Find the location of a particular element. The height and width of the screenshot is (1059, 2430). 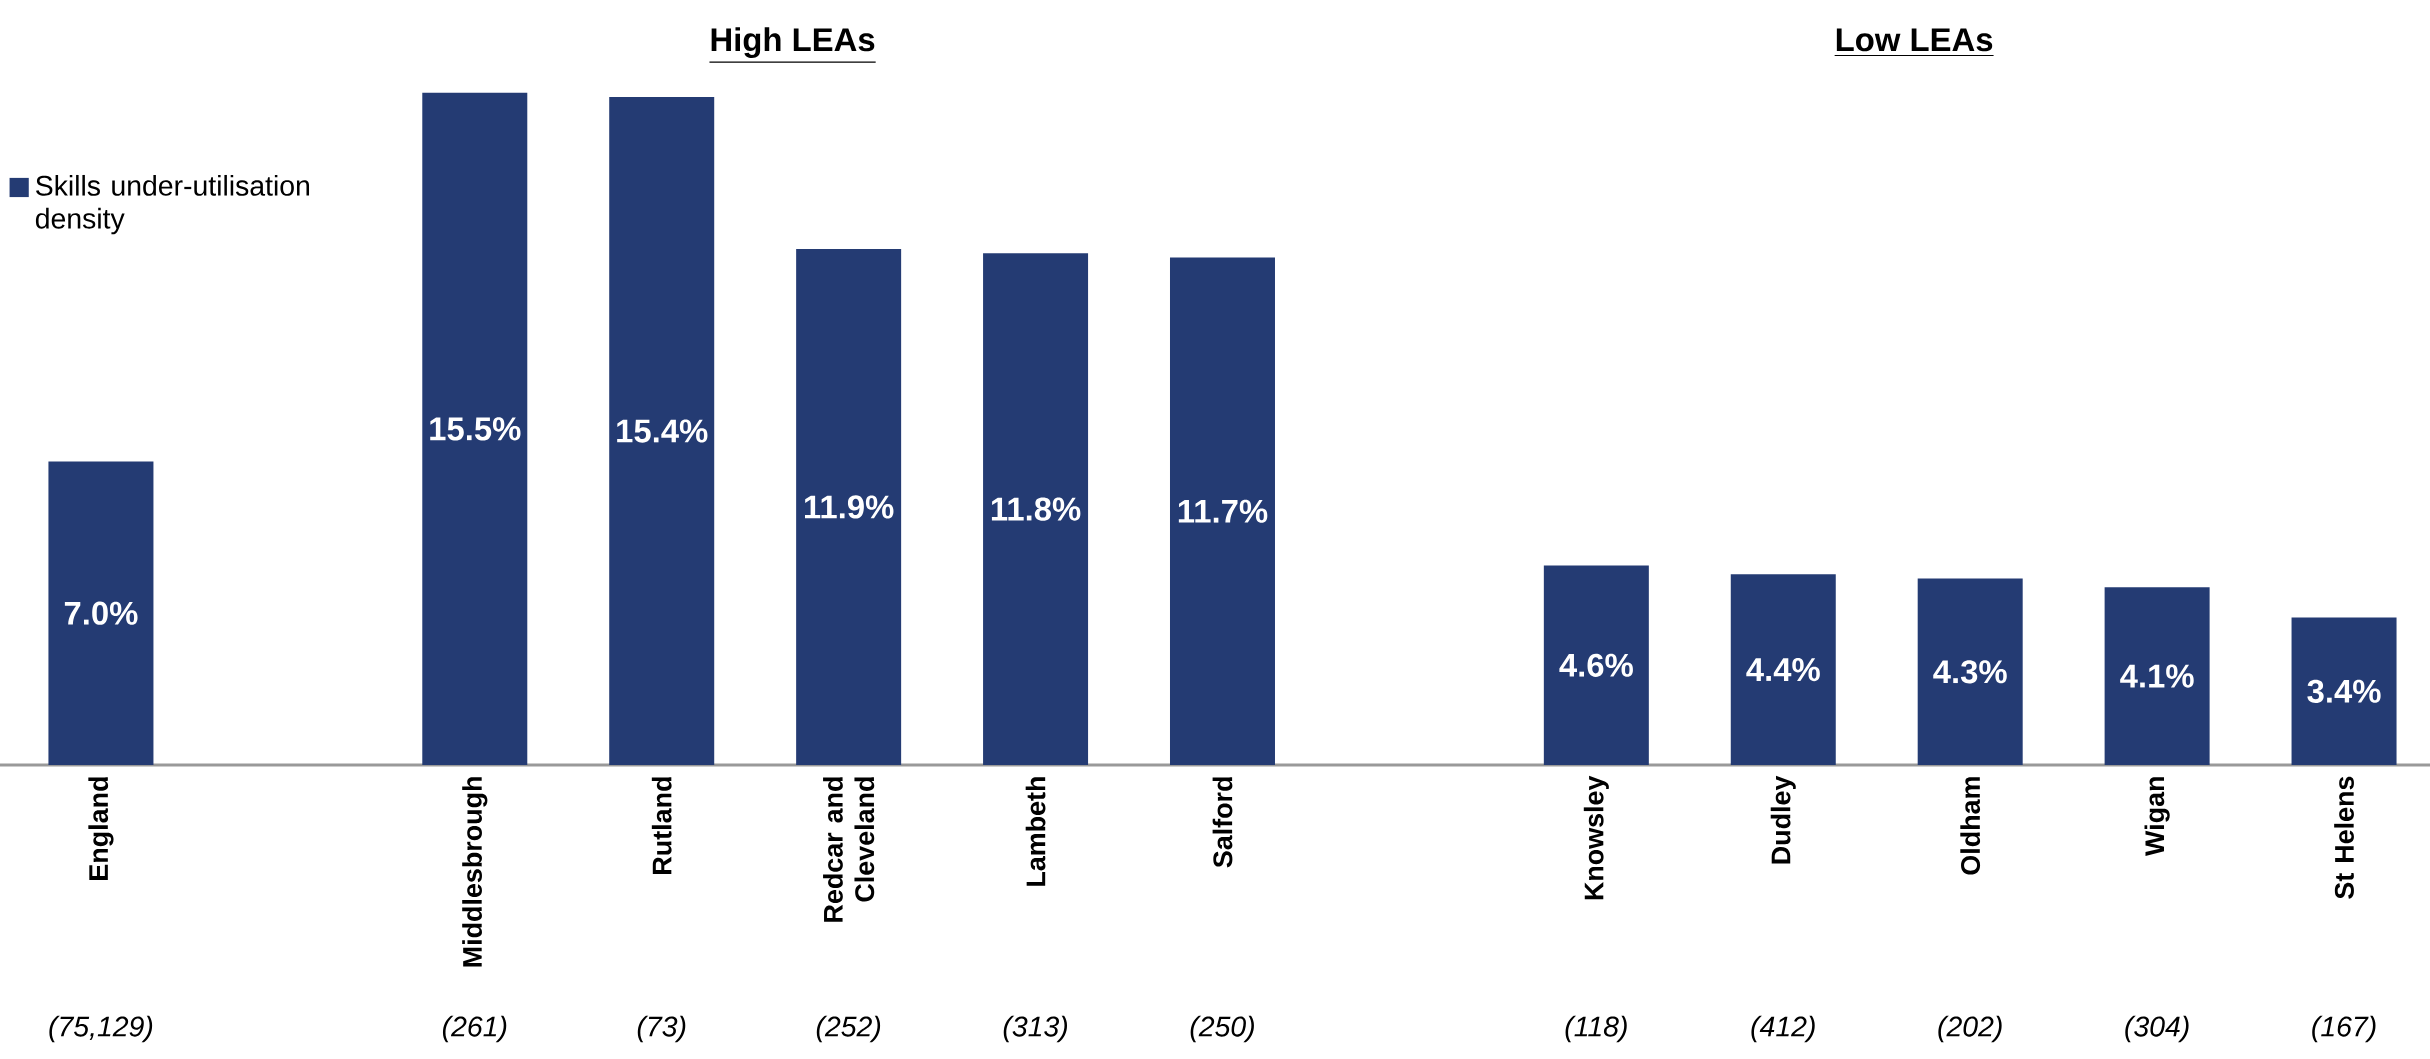

data-label: 3.4% is located at coordinates (2344, 691).